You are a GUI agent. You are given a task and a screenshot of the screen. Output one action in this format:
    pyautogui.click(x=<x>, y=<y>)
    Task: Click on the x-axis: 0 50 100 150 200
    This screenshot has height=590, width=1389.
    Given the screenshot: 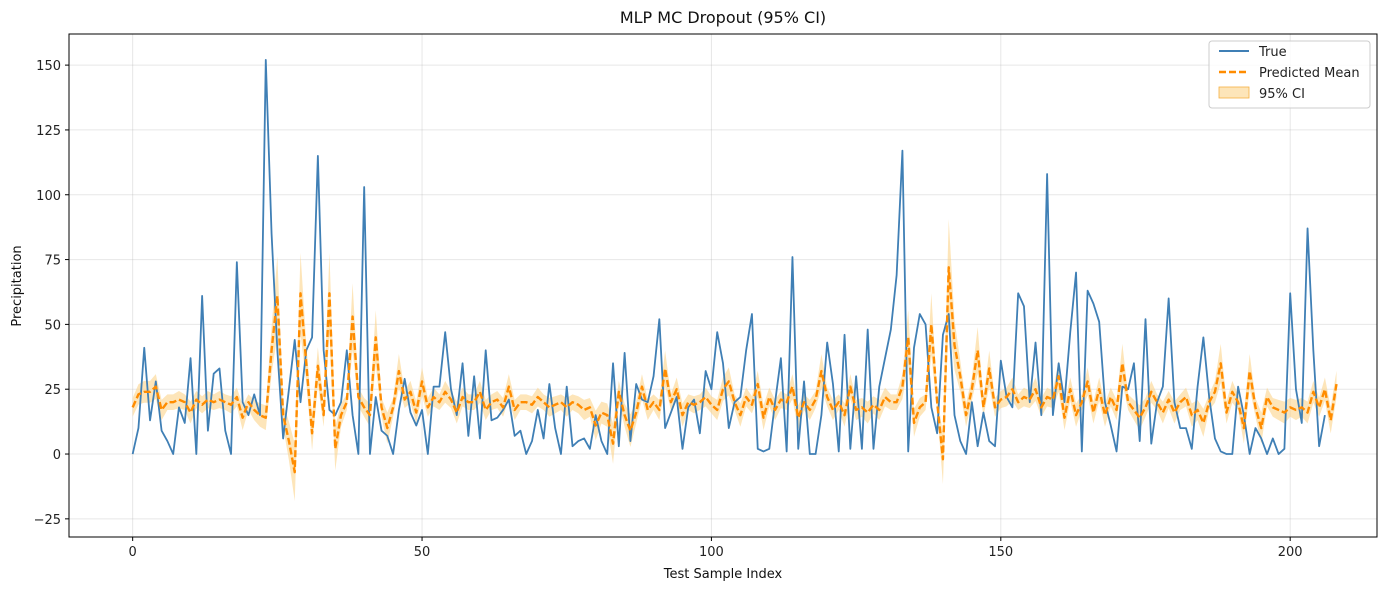 What is the action you would take?
    pyautogui.click(x=716, y=548)
    